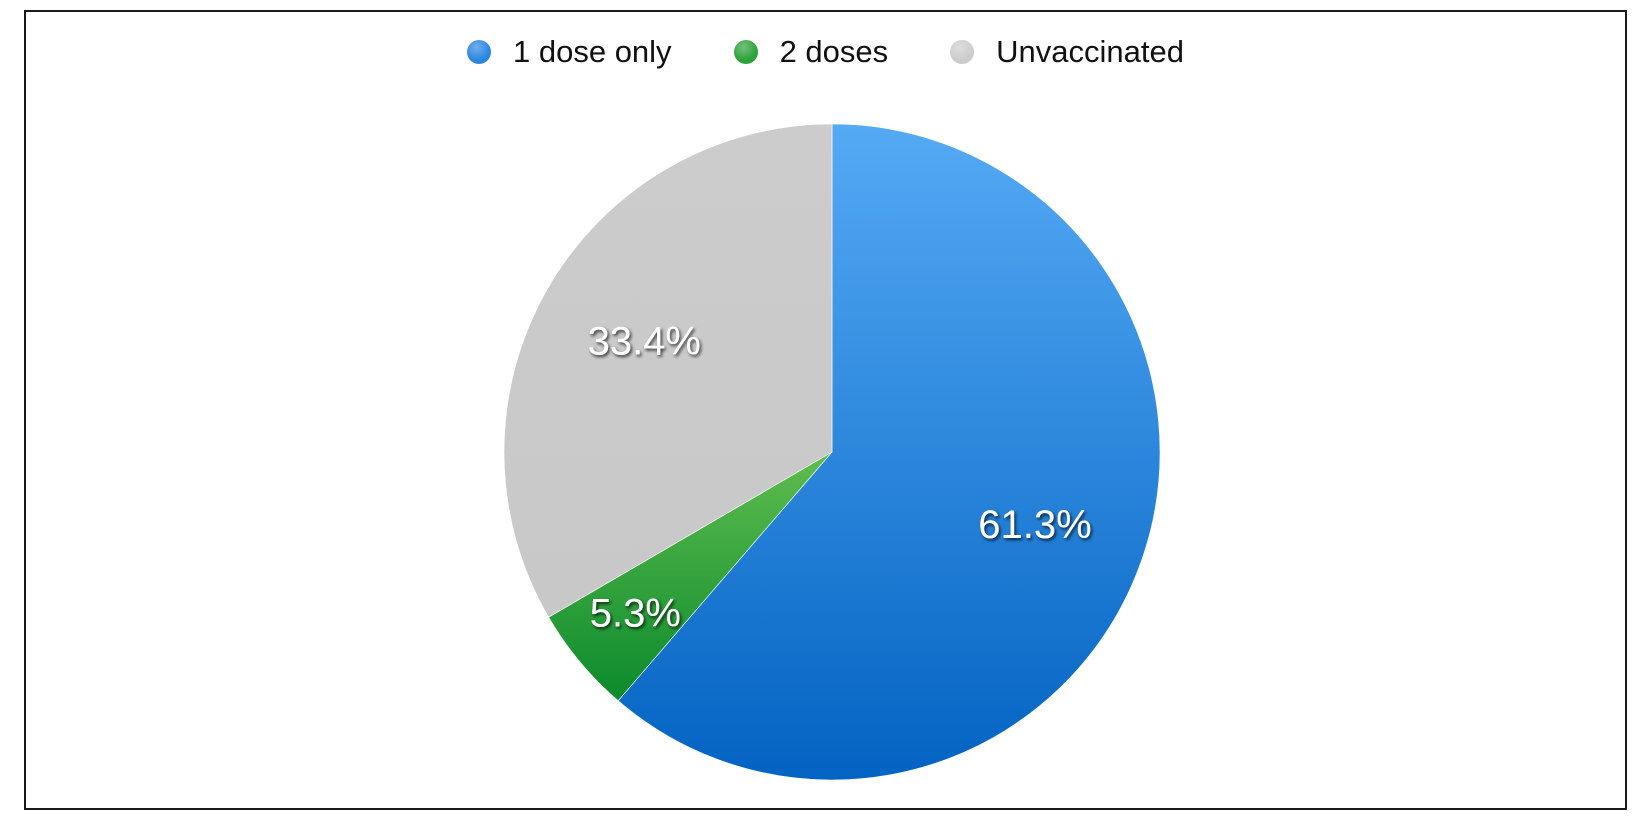 Image resolution: width=1651 pixels, height=824 pixels. Describe the element at coordinates (635, 613) in the screenshot. I see `slice-label-2-doses: 5.3%` at that location.